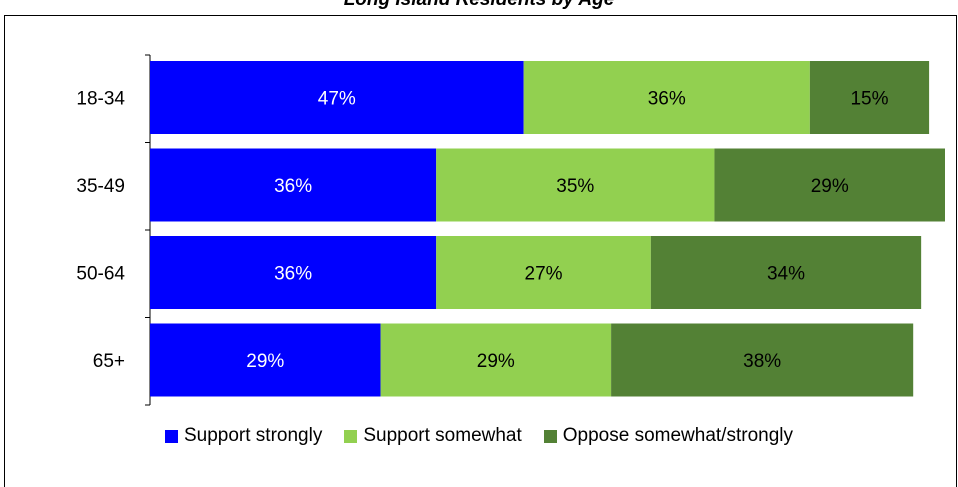 The height and width of the screenshot is (487, 958). Describe the element at coordinates (253, 435) in the screenshot. I see `legend-label: Support strongly` at that location.